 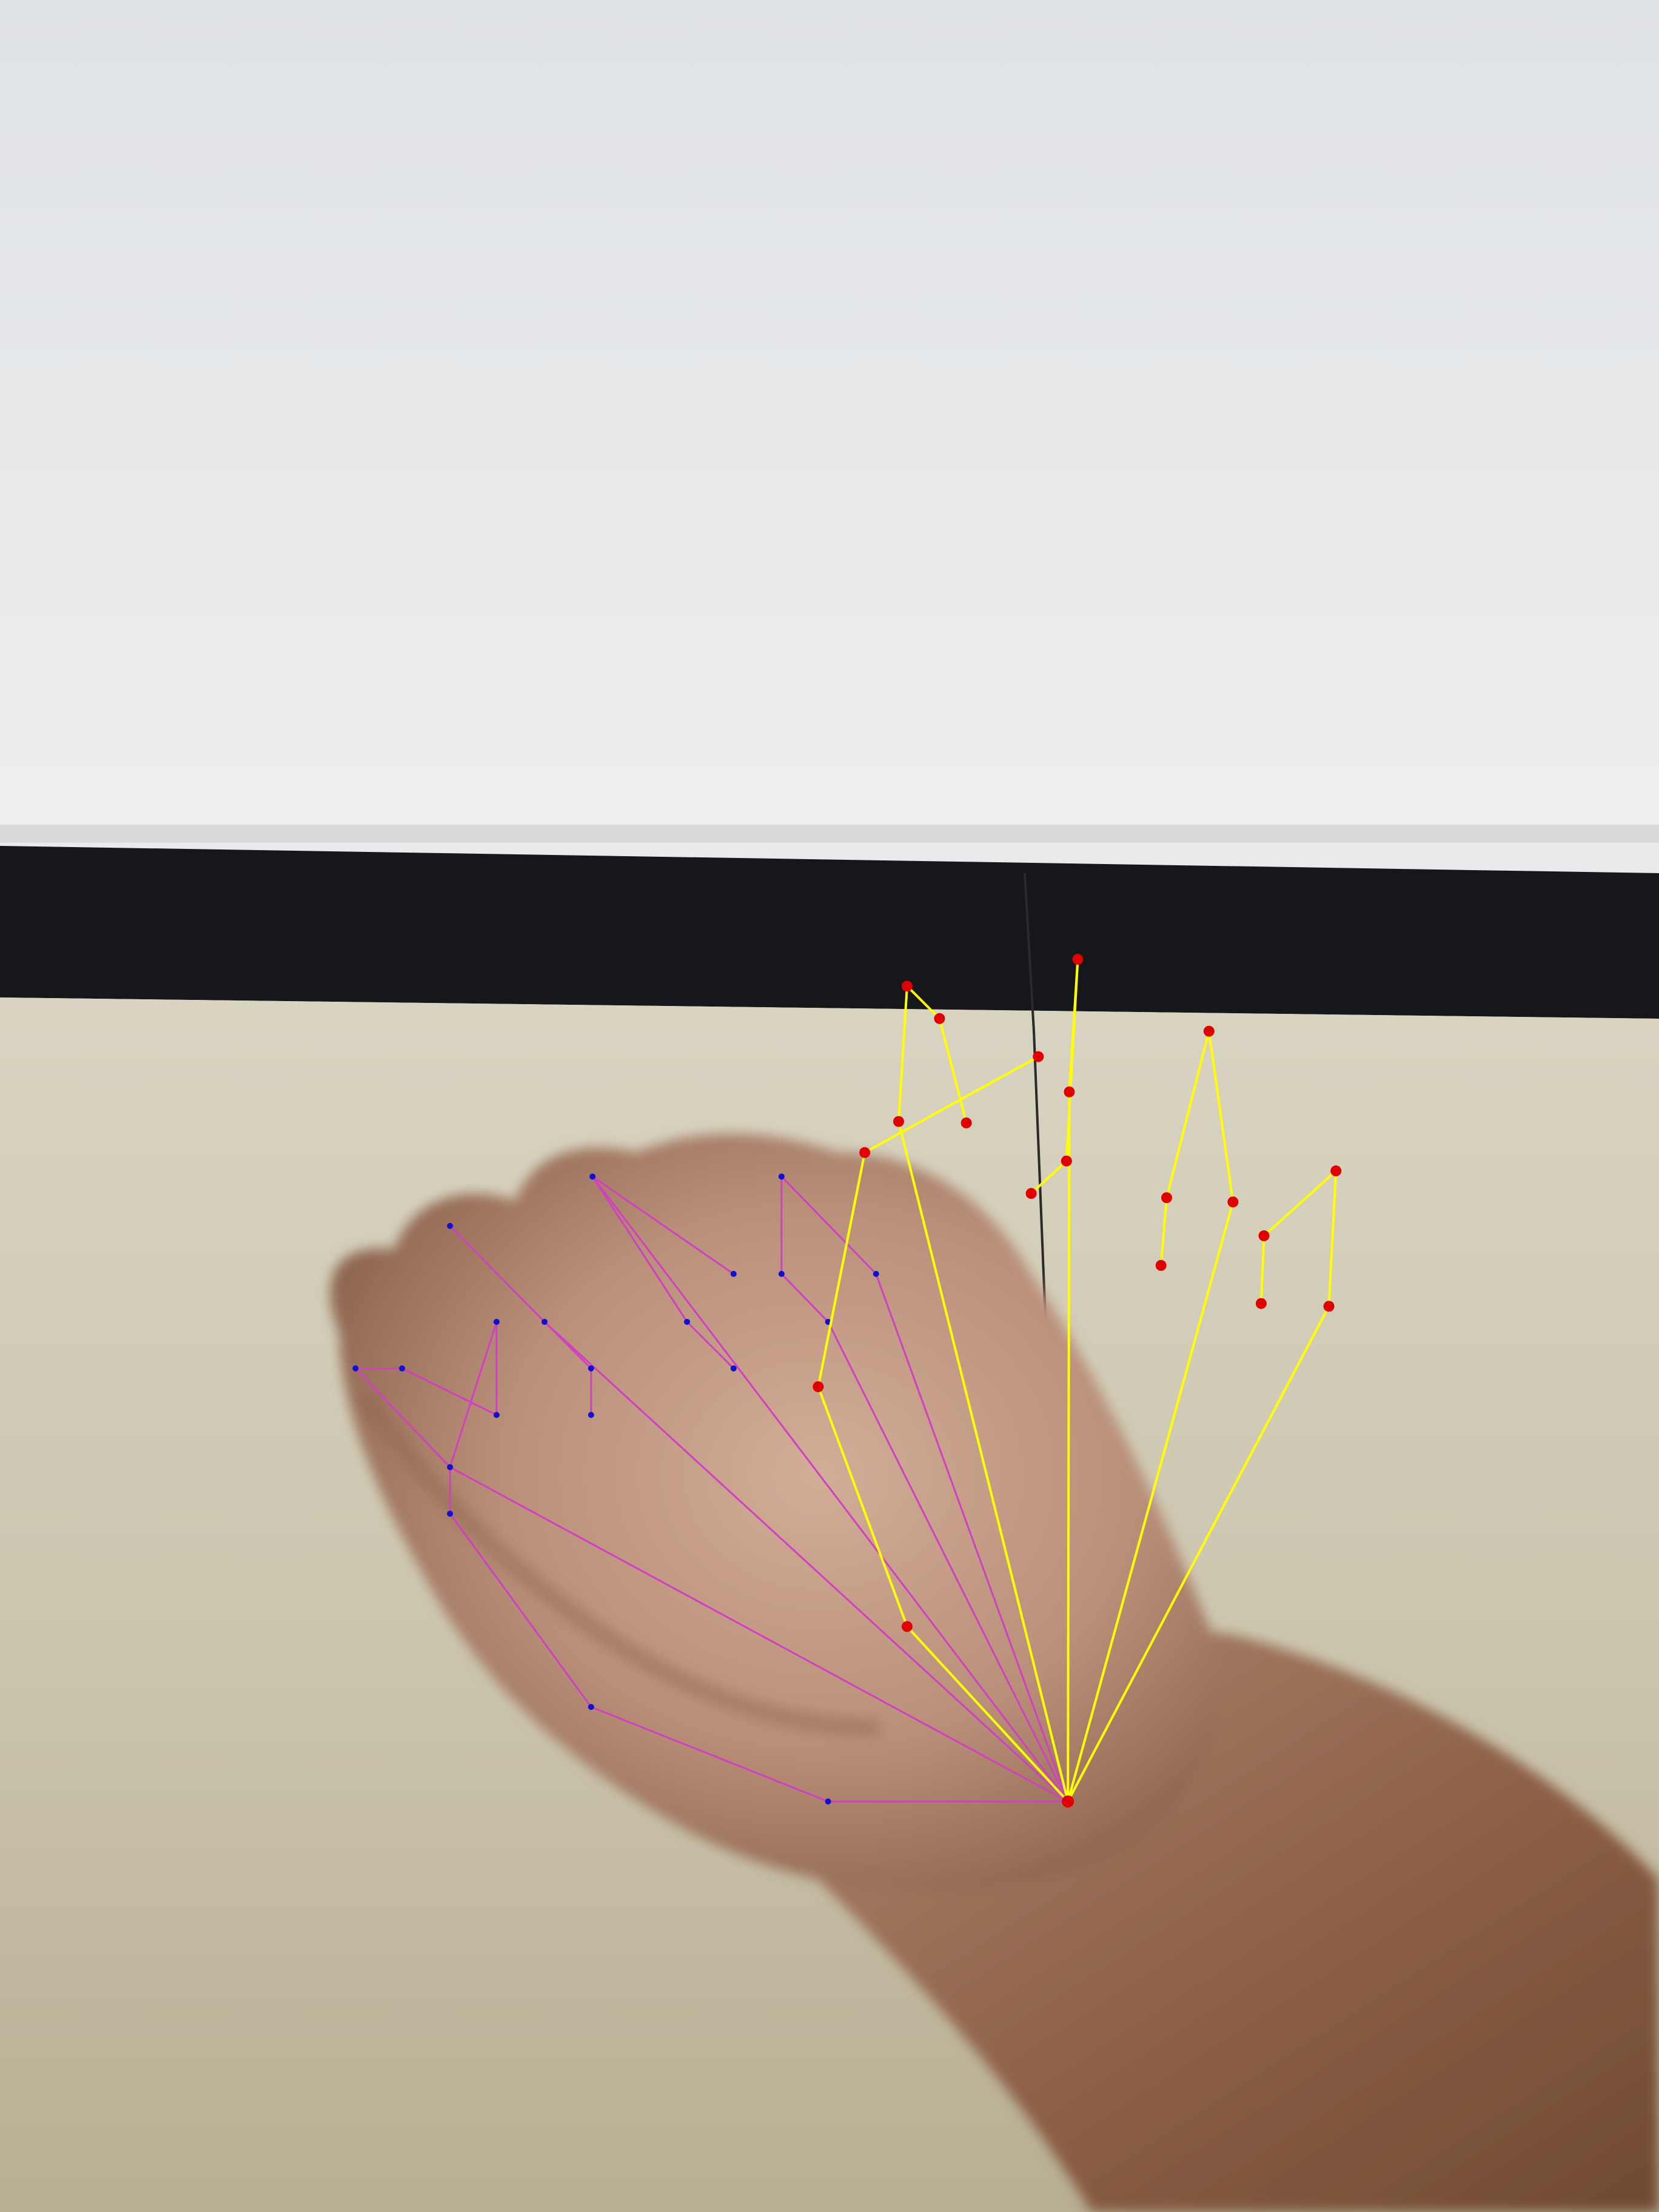 What do you see at coordinates (829, 834) in the screenshot?
I see `wall-trim` at bounding box center [829, 834].